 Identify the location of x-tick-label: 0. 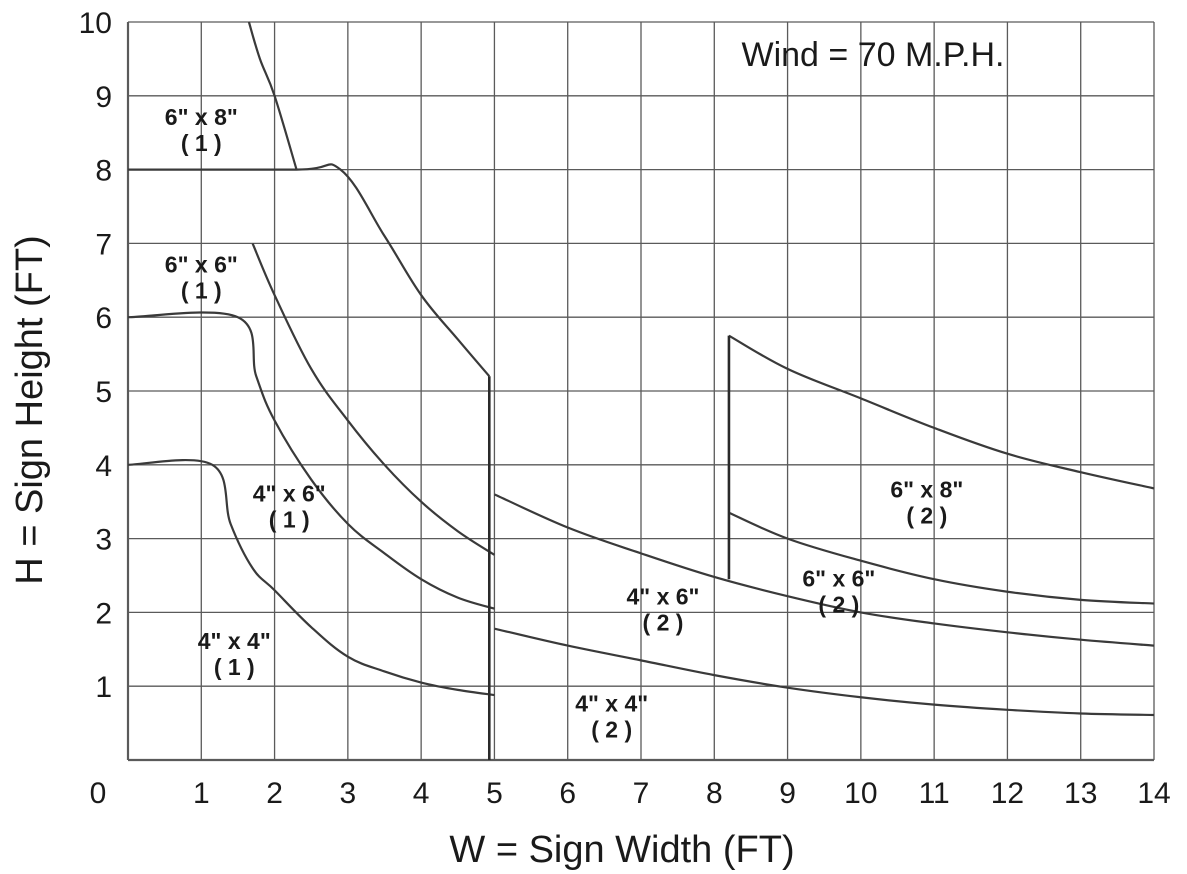
(98, 793).